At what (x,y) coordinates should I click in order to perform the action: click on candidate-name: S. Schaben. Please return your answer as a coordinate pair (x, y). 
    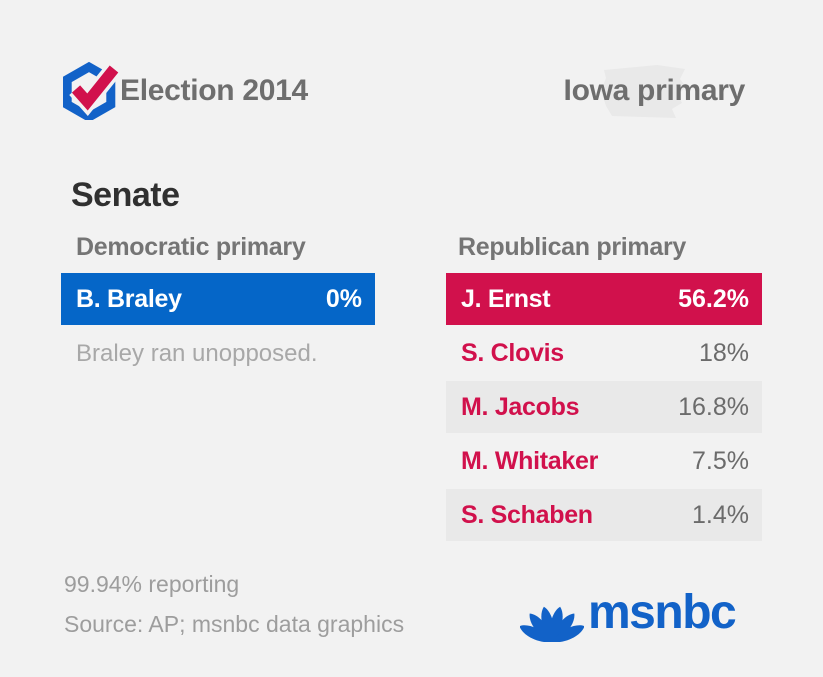
    Looking at the image, I should click on (527, 514).